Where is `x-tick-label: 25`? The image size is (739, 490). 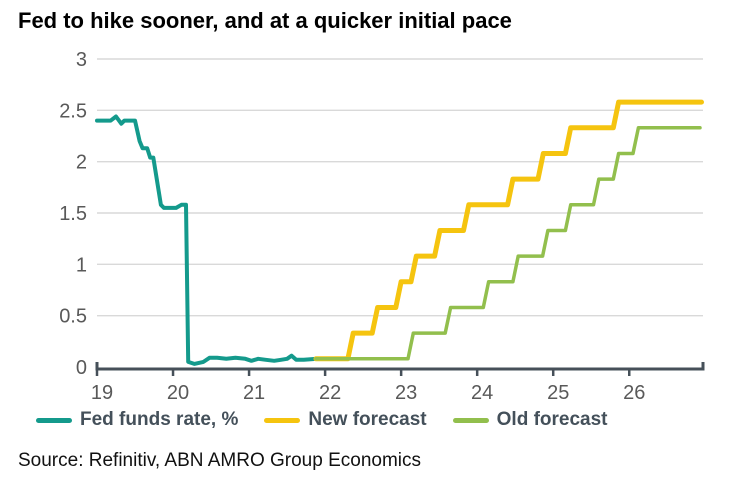
x-tick-label: 25 is located at coordinates (558, 393).